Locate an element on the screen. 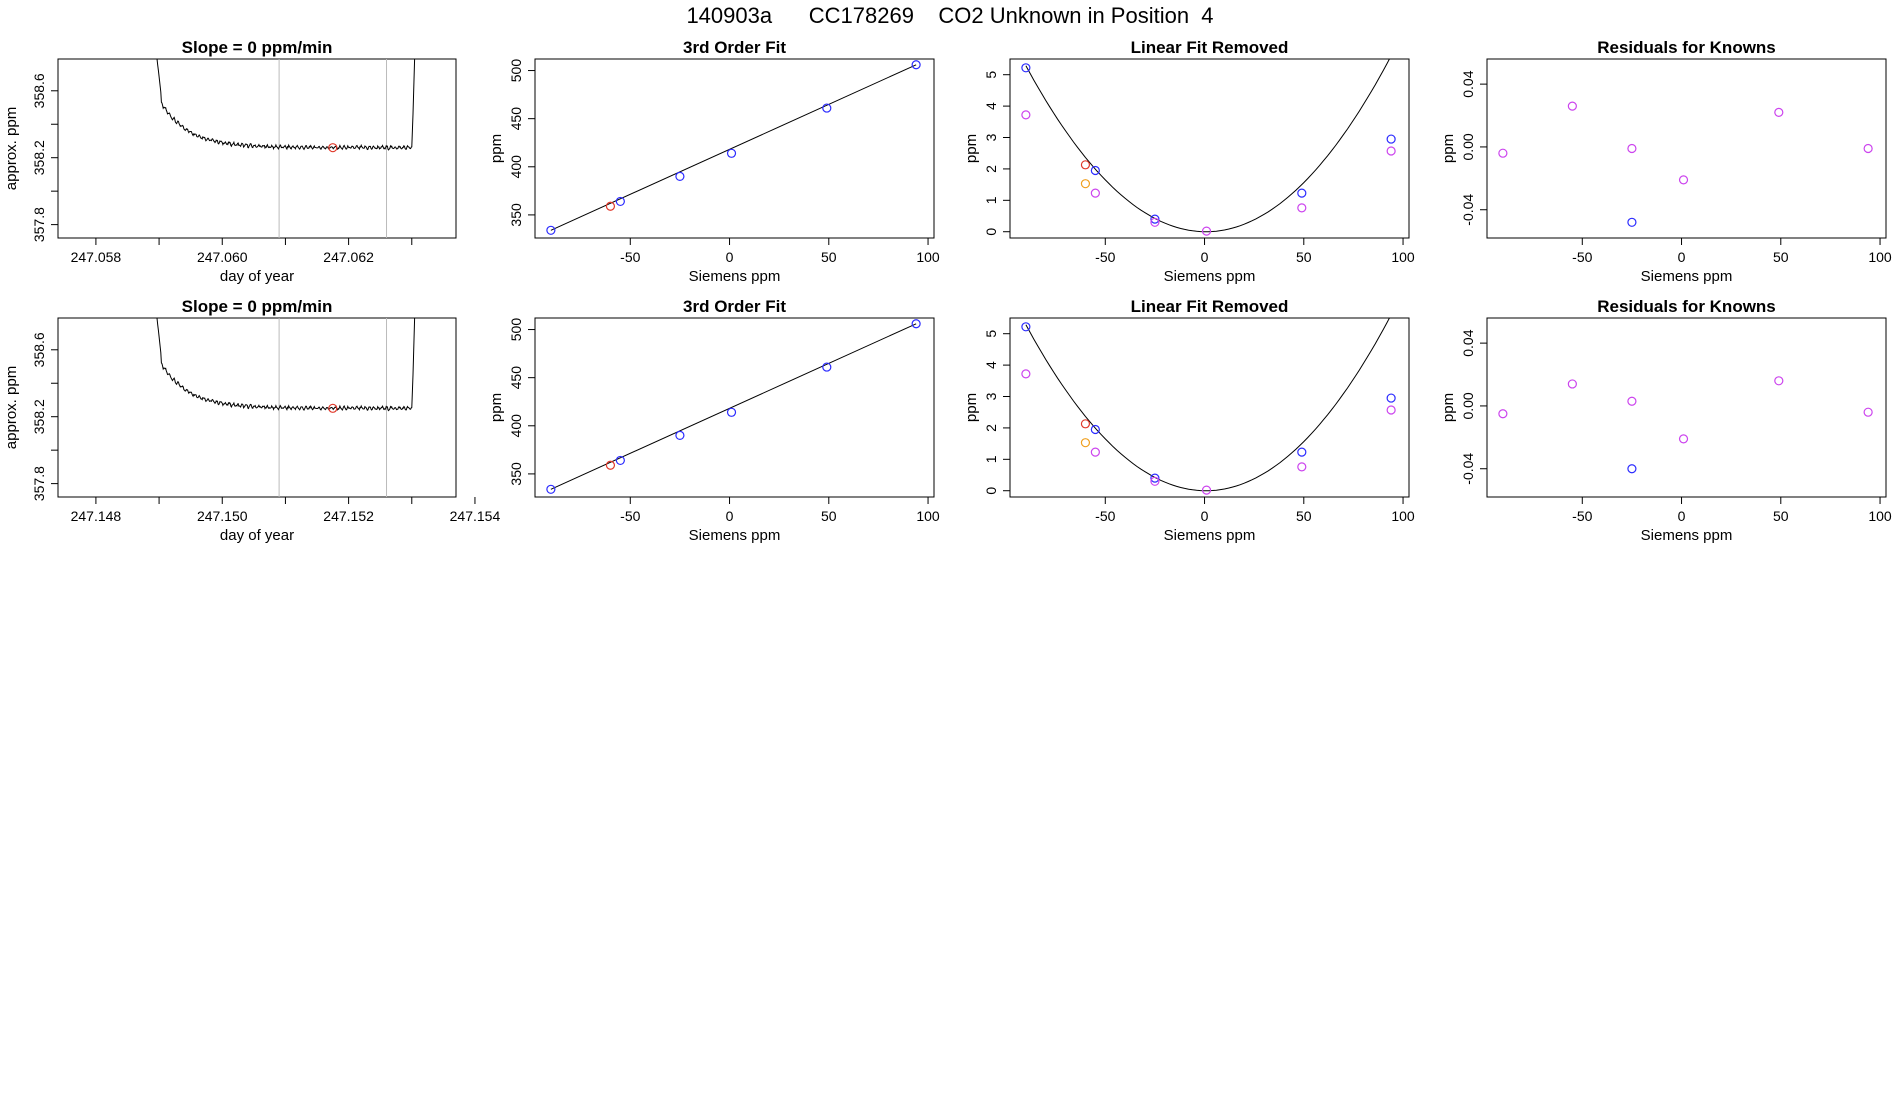 The image size is (1900, 1100). plot-title: Linear Fit Removed is located at coordinates (1210, 306).